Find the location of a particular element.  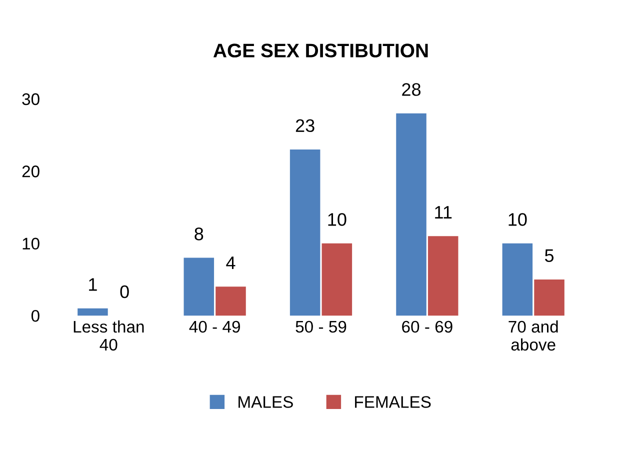

legend-label: FEMALES is located at coordinates (393, 402).